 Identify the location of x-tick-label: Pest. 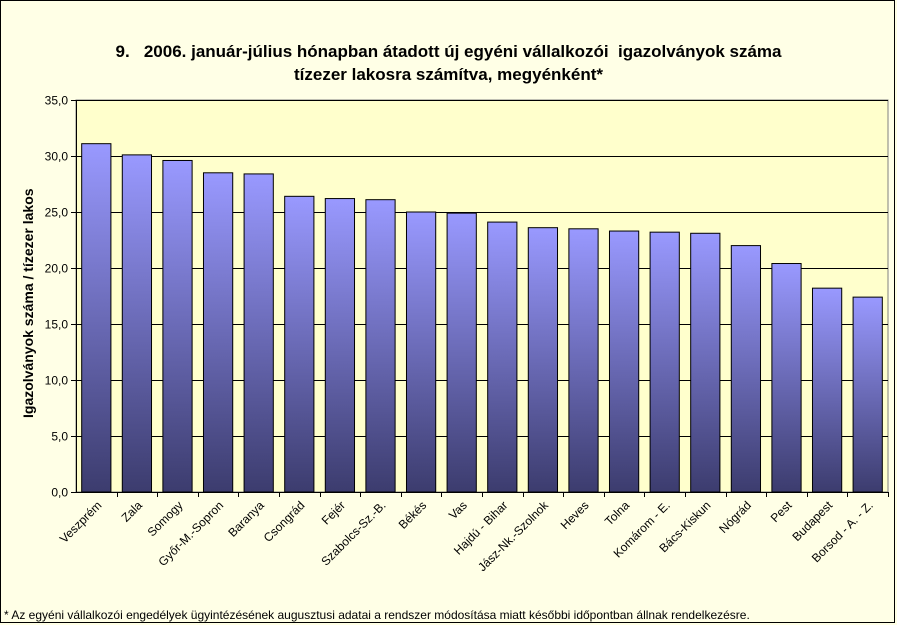
(781, 511).